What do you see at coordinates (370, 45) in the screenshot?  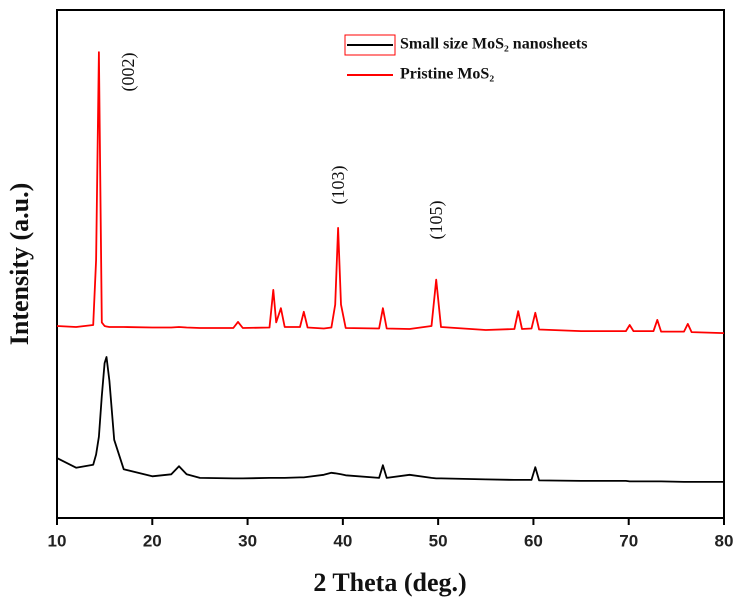 I see `legend-frame` at bounding box center [370, 45].